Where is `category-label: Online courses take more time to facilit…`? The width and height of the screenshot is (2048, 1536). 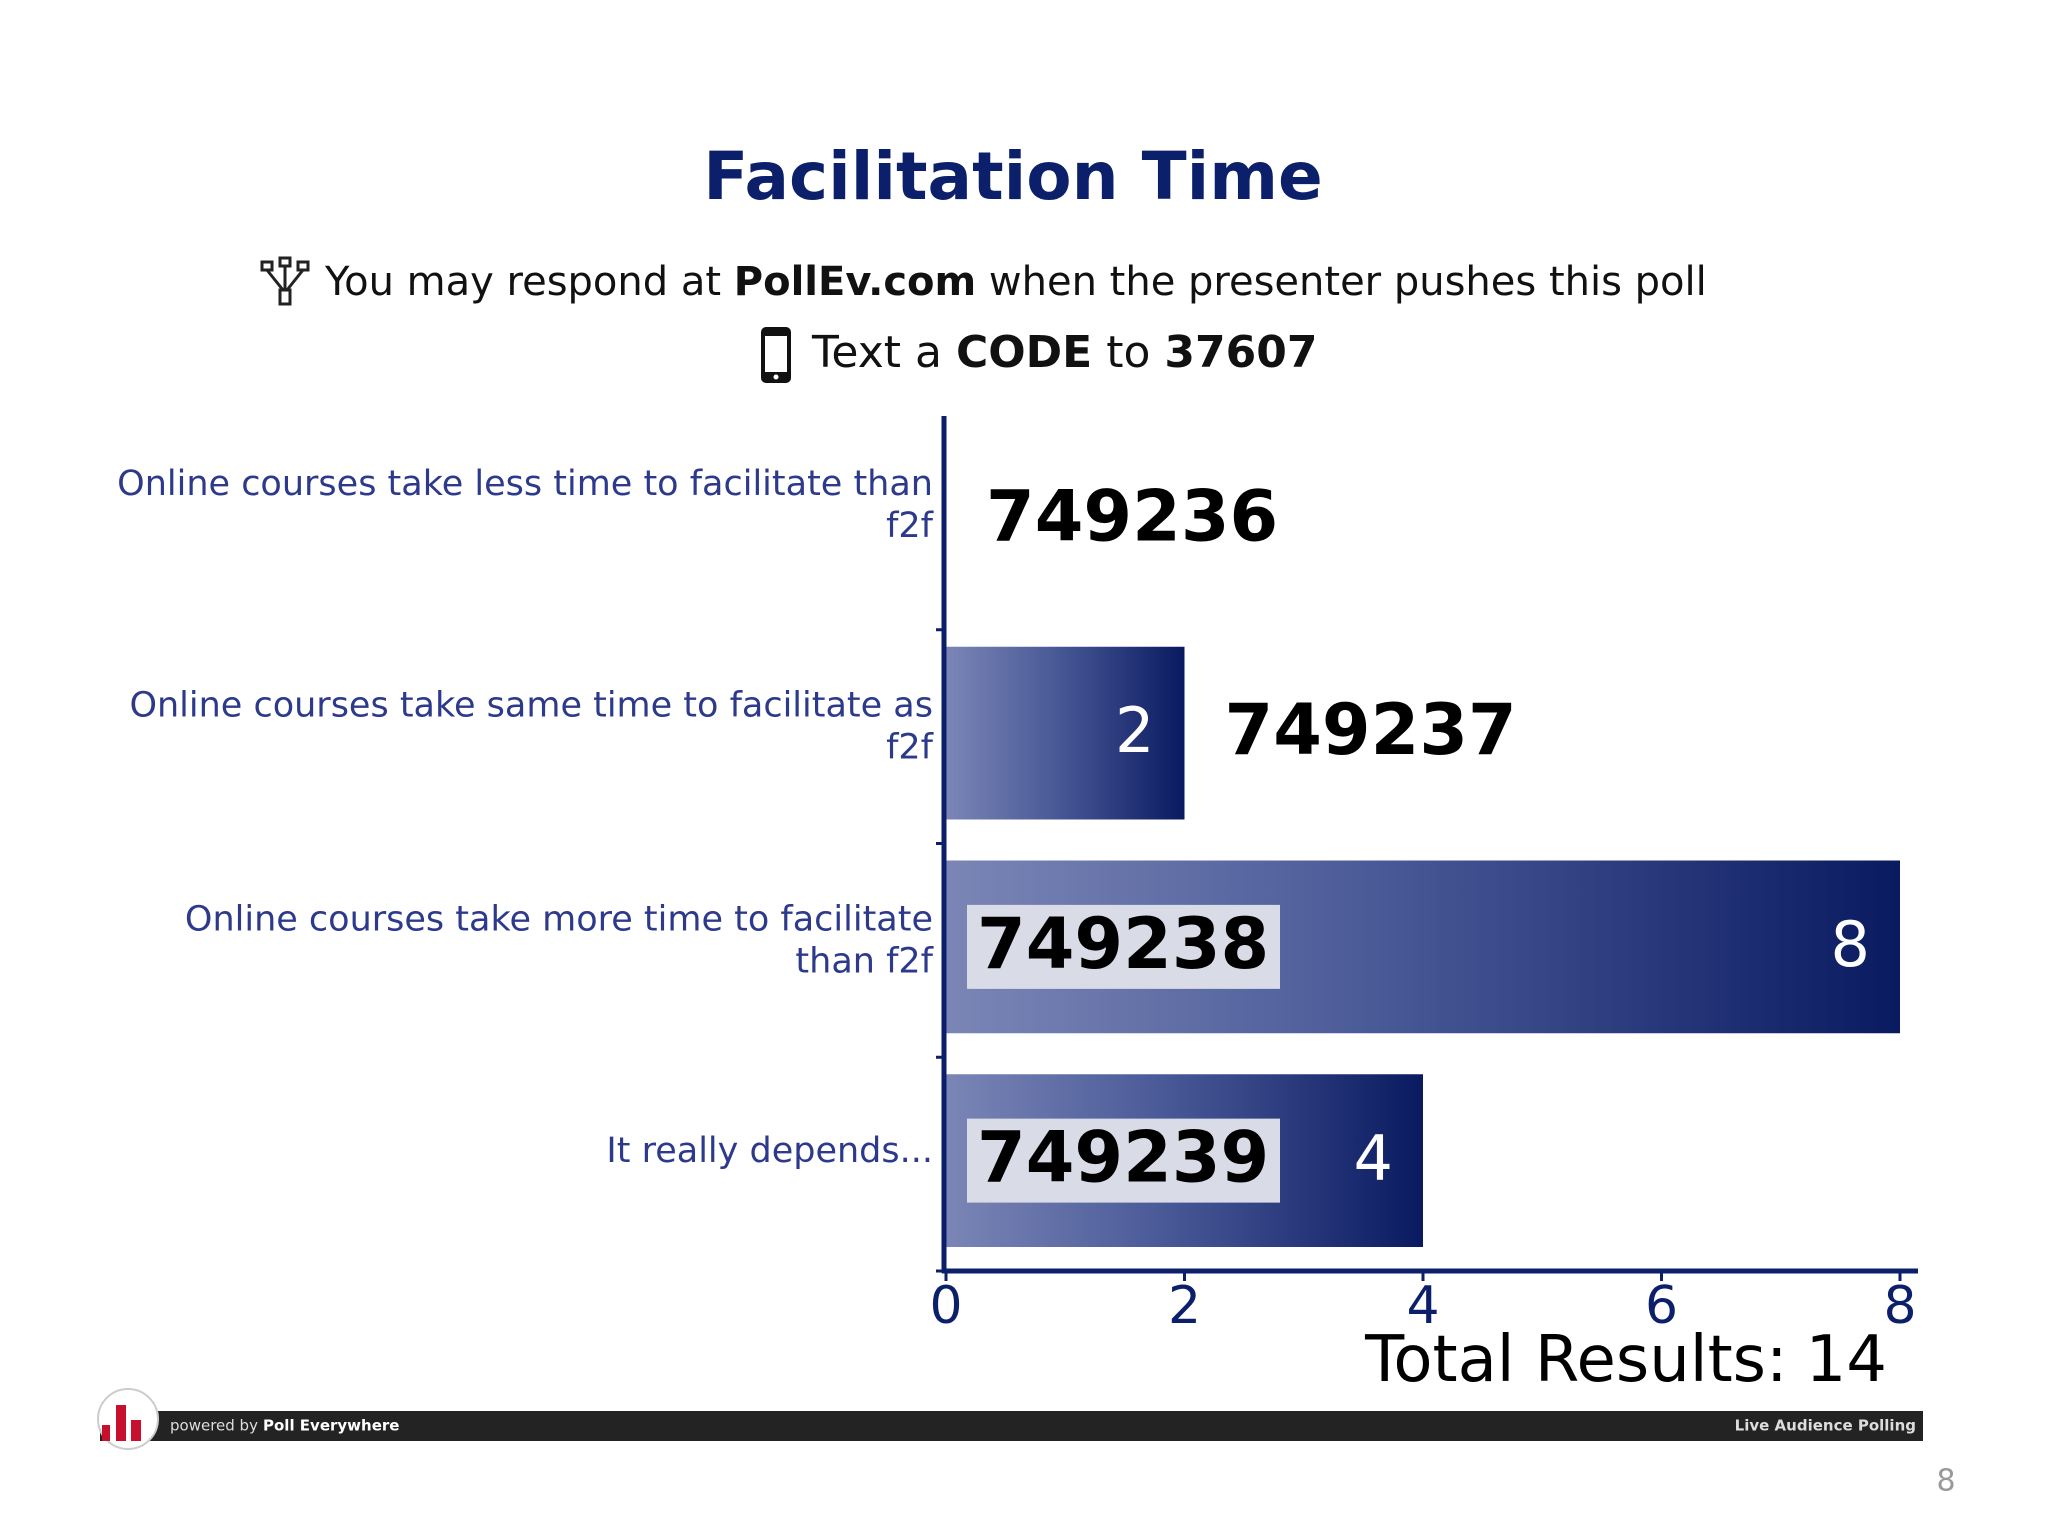 category-label: Online courses take more time to facilit… is located at coordinates (559, 919).